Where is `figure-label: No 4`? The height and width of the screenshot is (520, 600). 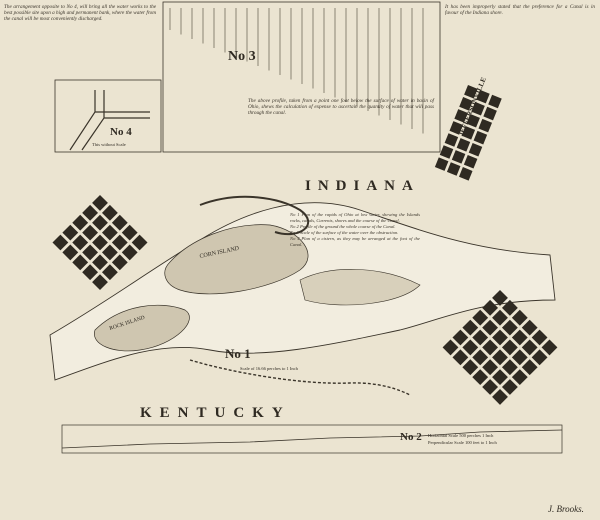 figure-label: No 4 is located at coordinates (121, 132).